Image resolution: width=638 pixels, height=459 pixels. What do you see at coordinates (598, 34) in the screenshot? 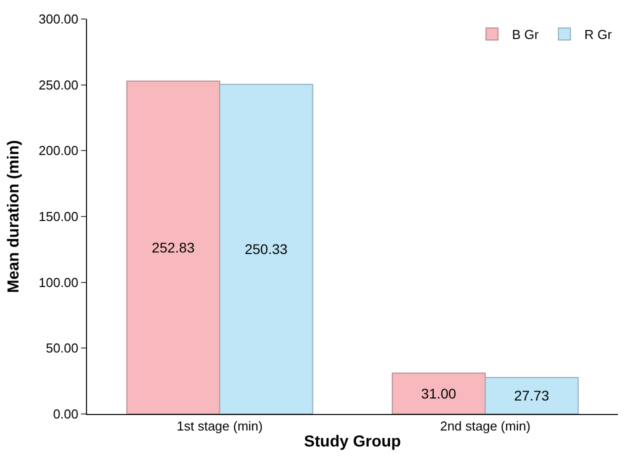
I see `legend-label: R Gr` at bounding box center [598, 34].